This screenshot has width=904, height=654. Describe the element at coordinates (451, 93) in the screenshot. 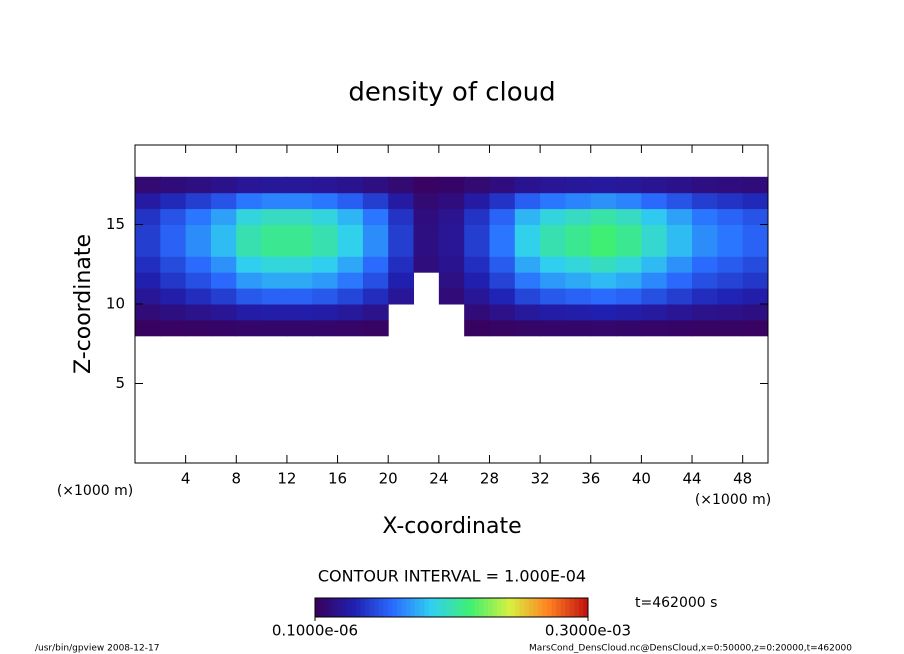

I see `chart-title: density of cloud` at that location.